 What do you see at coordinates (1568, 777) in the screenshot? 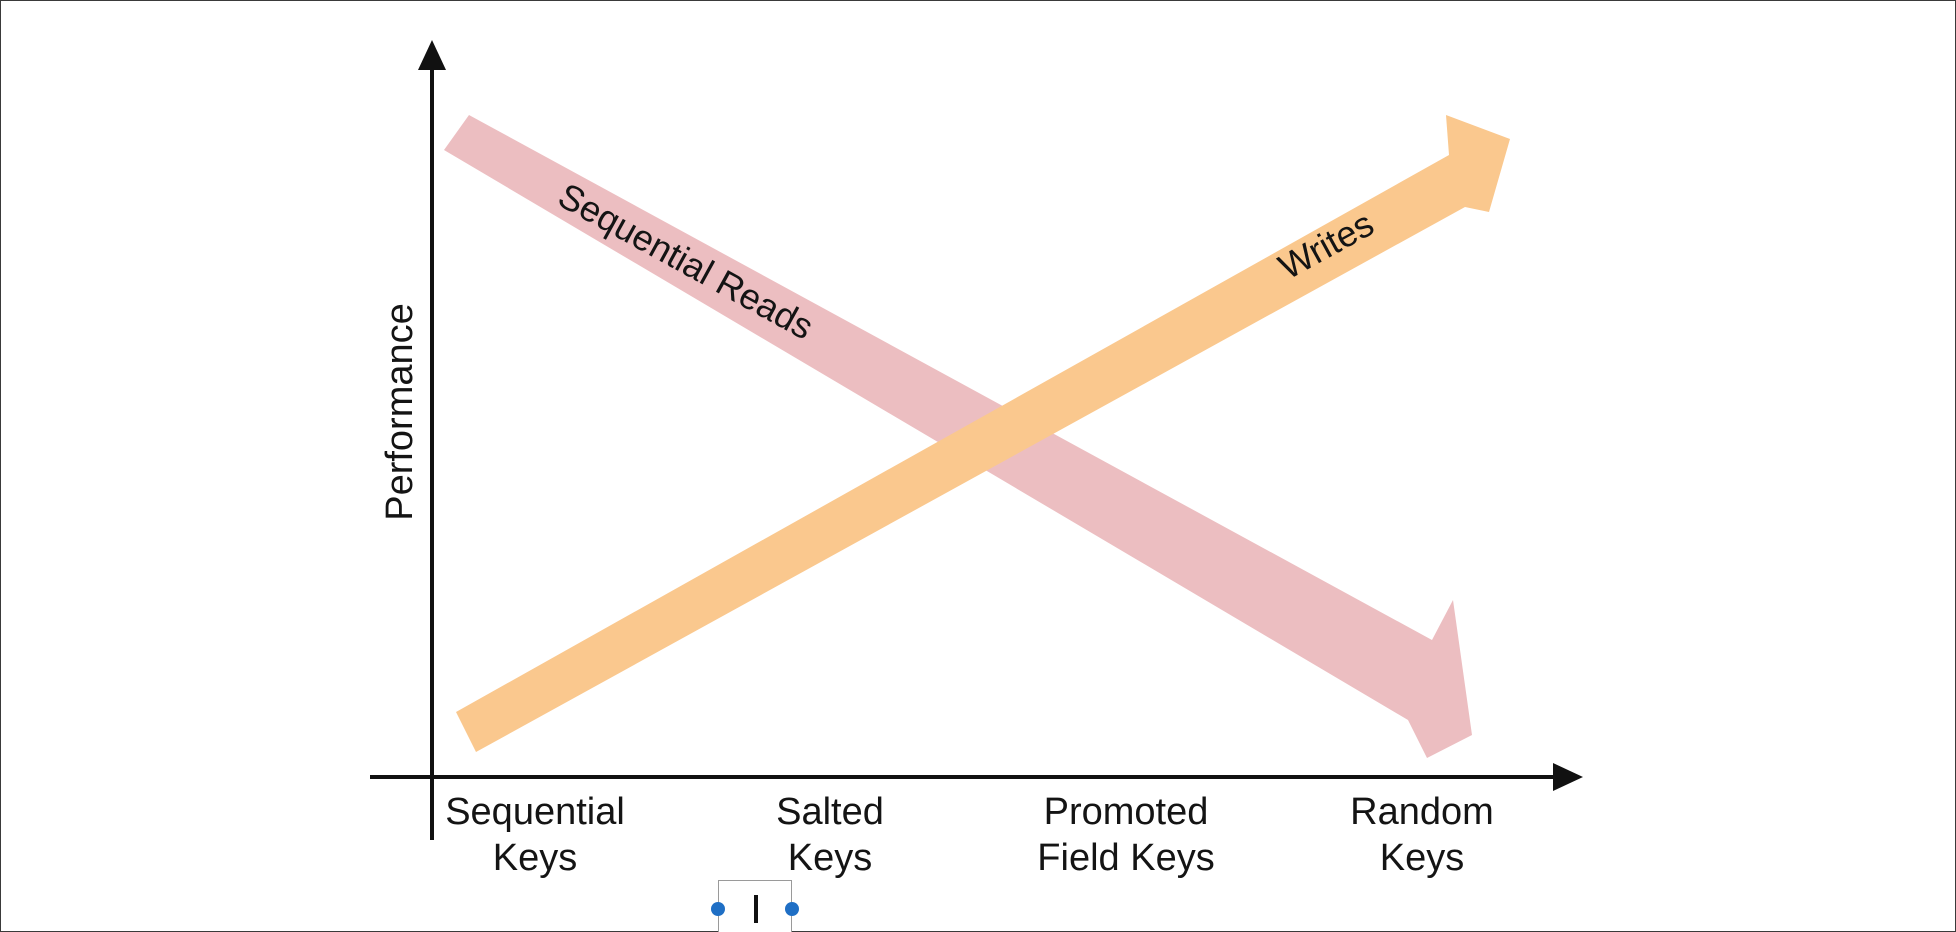
I see `x-axis-arrowhead` at bounding box center [1568, 777].